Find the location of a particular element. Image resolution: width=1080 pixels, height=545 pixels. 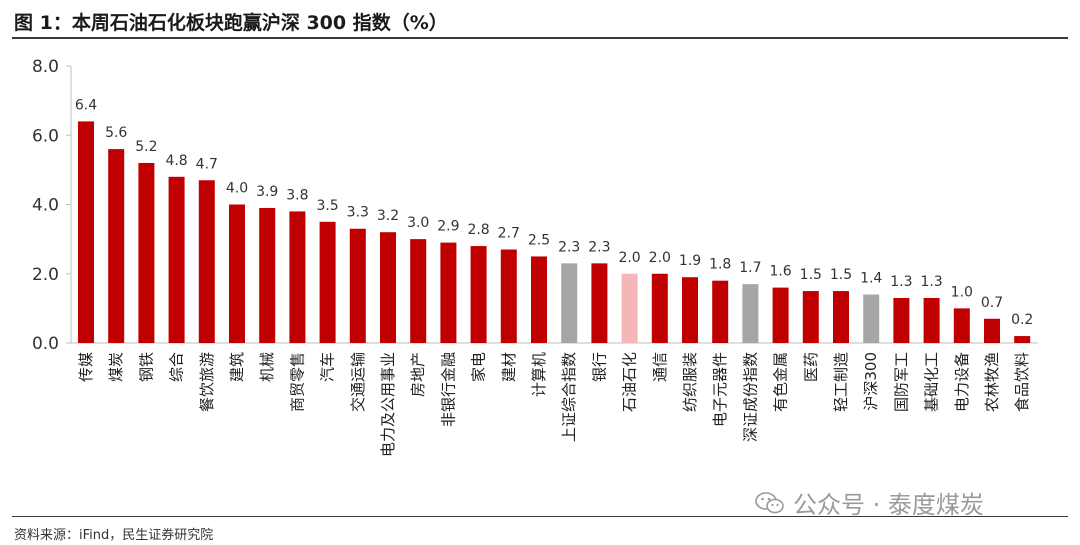

value-label: 1.6 is located at coordinates (780, 272).